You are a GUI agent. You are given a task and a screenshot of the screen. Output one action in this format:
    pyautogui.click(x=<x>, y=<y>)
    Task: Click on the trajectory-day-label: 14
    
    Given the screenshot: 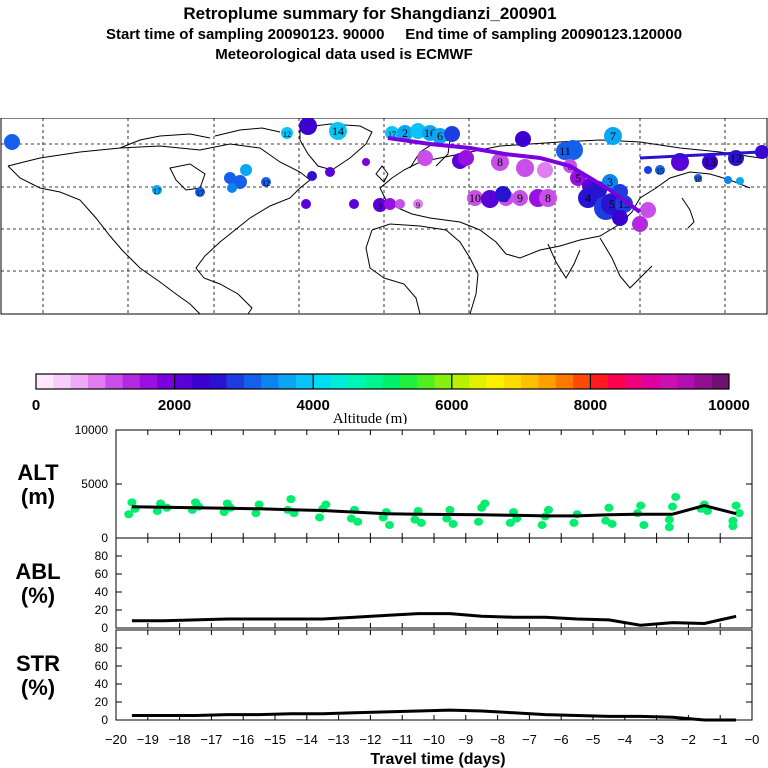 What is the action you would take?
    pyautogui.click(x=338, y=131)
    